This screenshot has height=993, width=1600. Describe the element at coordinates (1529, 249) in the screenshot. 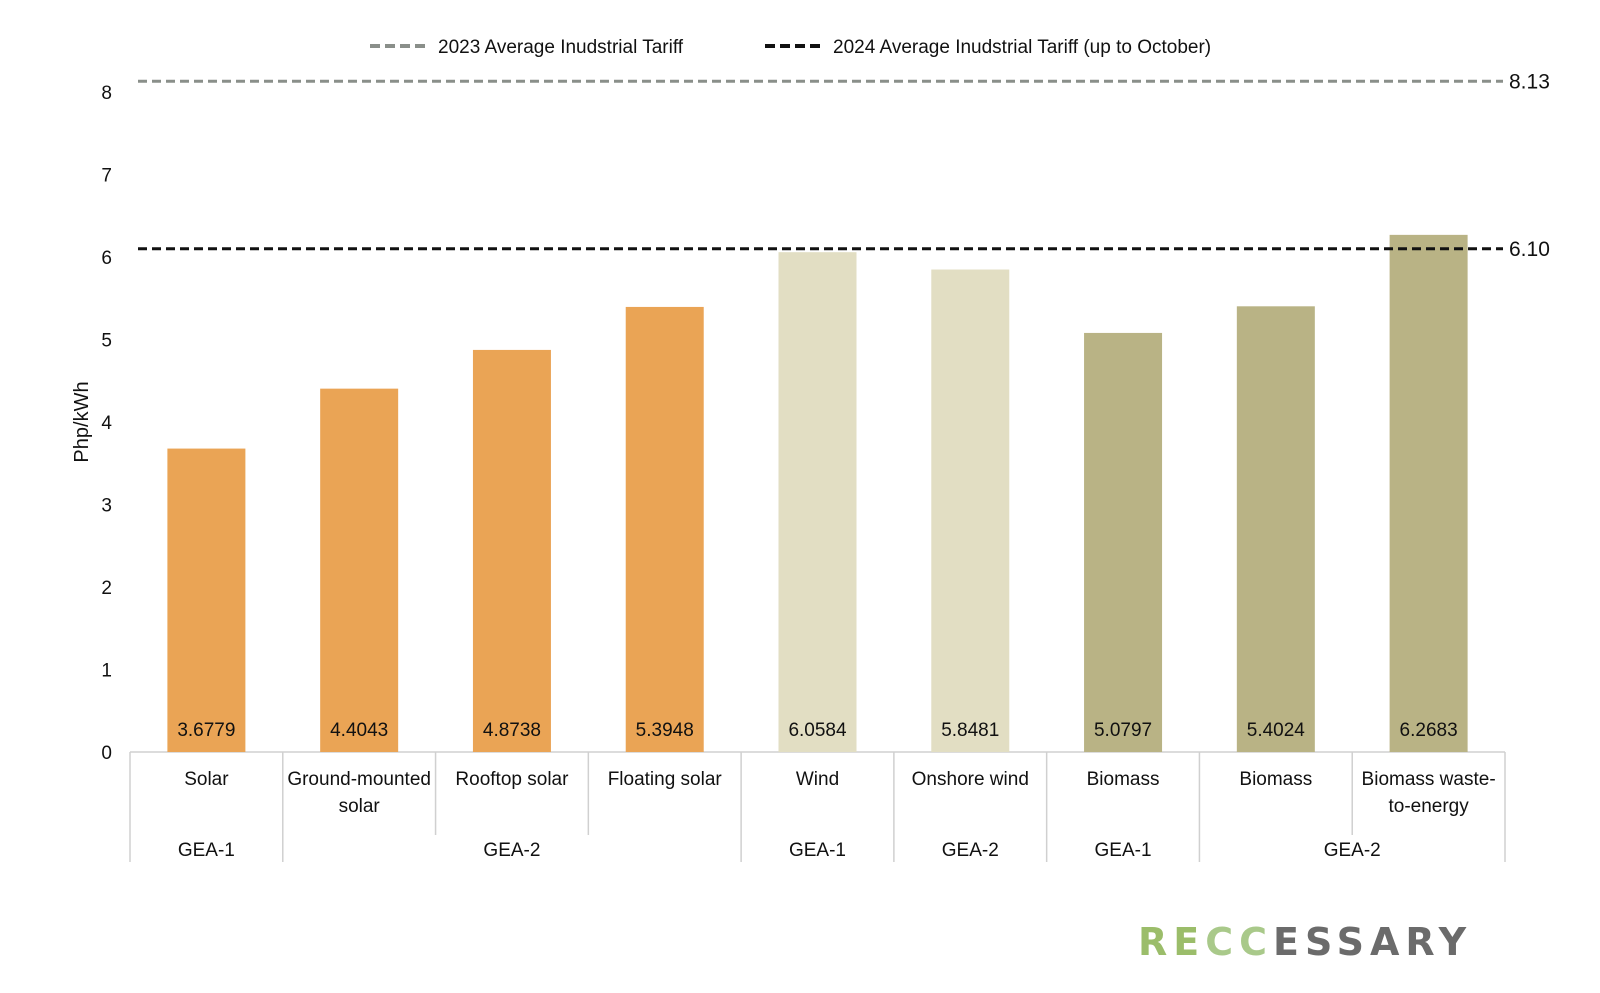

I see `reference-line-label: 6.10` at that location.